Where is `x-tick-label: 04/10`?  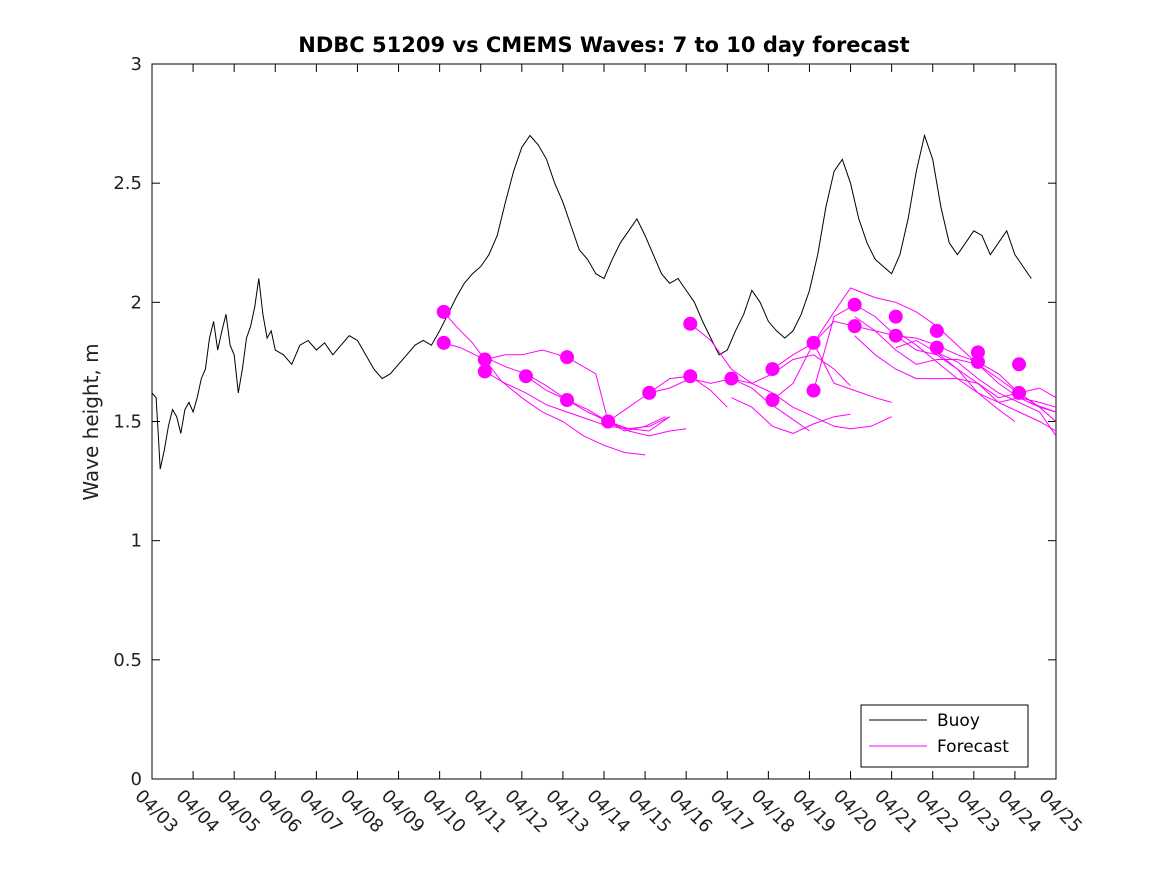 x-tick-label: 04/10 is located at coordinates (444, 812).